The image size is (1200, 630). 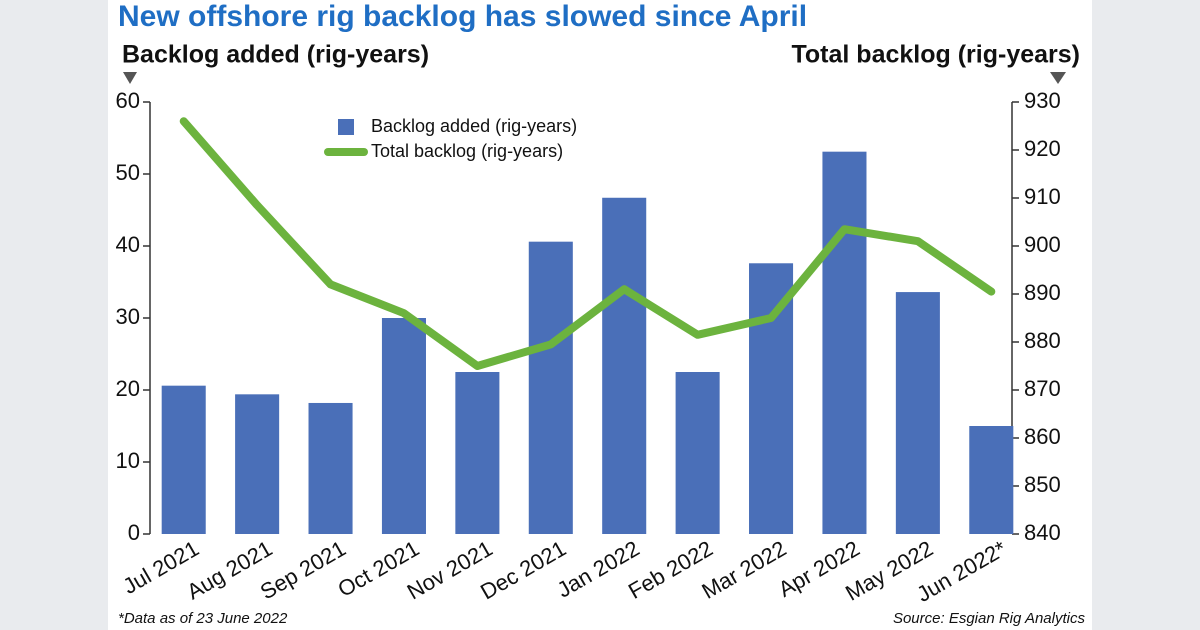 I want to click on y-tick-label: 30, so click(x=128, y=316).